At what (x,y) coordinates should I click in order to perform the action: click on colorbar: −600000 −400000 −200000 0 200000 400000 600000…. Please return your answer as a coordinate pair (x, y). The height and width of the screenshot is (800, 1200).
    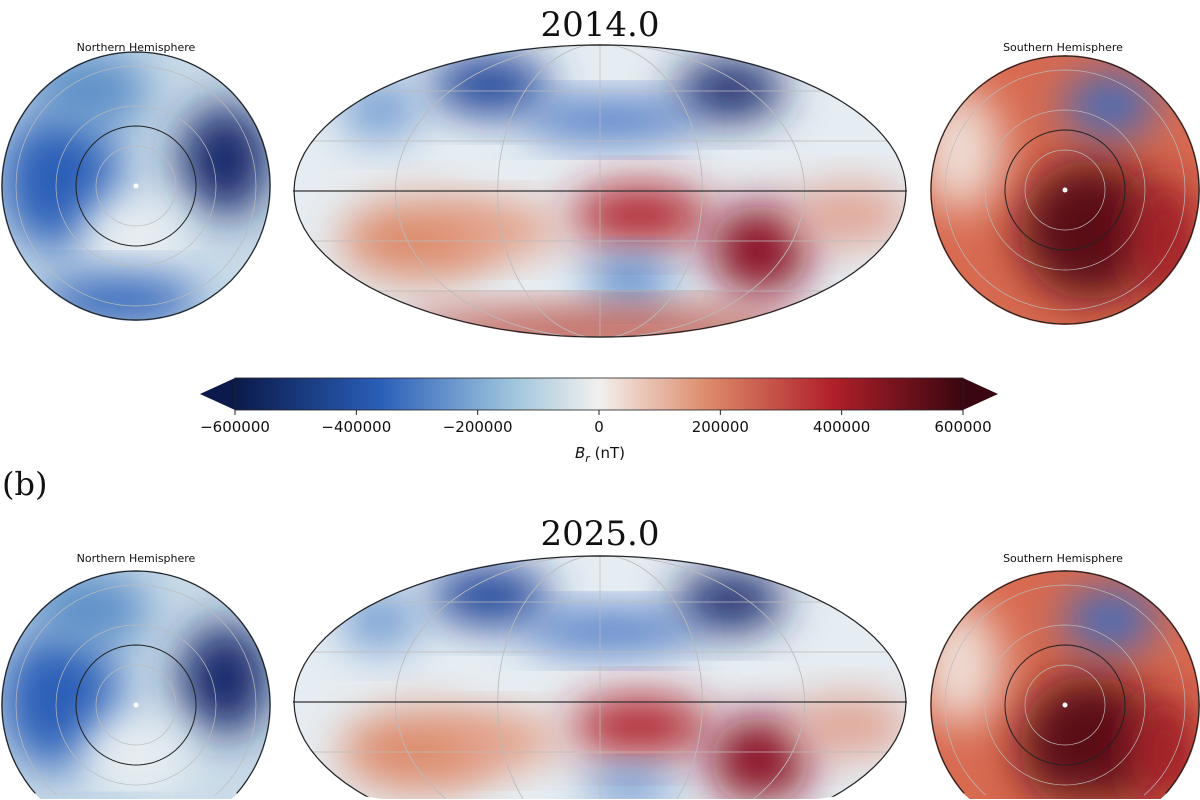
    Looking at the image, I should click on (599, 421).